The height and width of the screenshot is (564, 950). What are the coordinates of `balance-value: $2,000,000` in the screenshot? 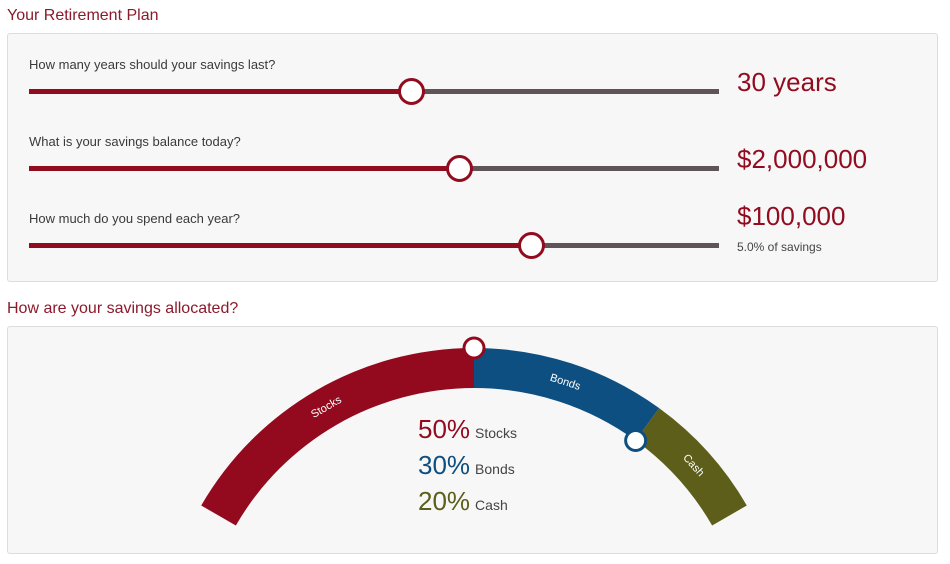 It's located at (802, 159).